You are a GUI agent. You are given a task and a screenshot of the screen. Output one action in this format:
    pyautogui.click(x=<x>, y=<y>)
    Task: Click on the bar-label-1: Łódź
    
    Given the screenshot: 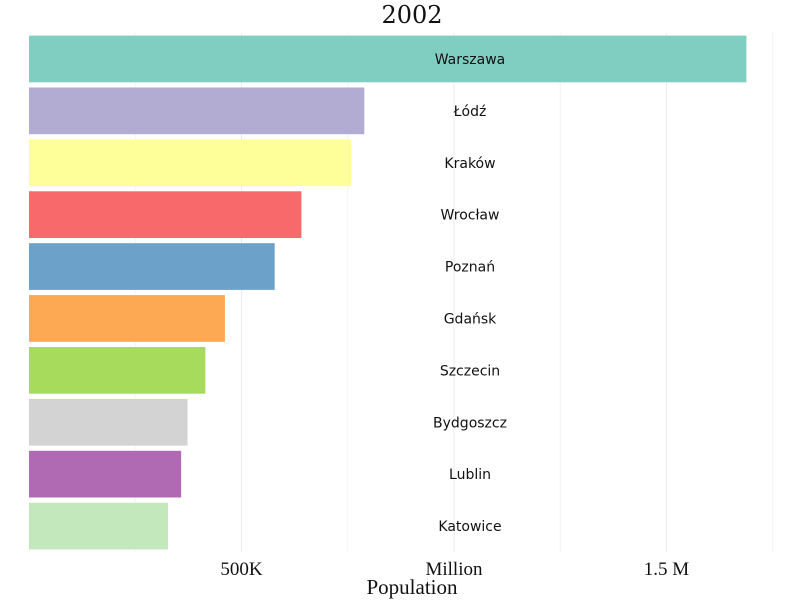 What is the action you would take?
    pyautogui.click(x=470, y=112)
    